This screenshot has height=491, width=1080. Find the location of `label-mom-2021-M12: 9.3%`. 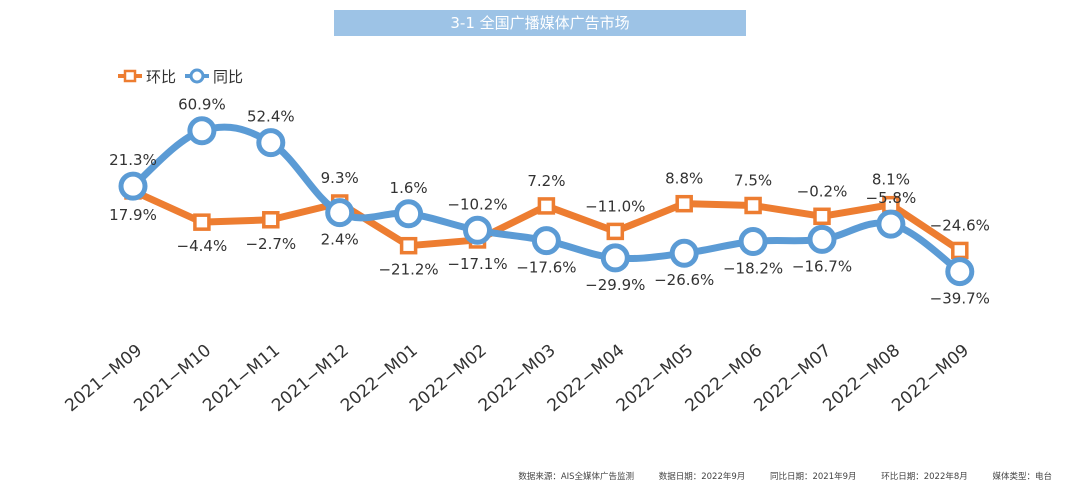

label-mom-2021-M12: 9.3% is located at coordinates (340, 178).